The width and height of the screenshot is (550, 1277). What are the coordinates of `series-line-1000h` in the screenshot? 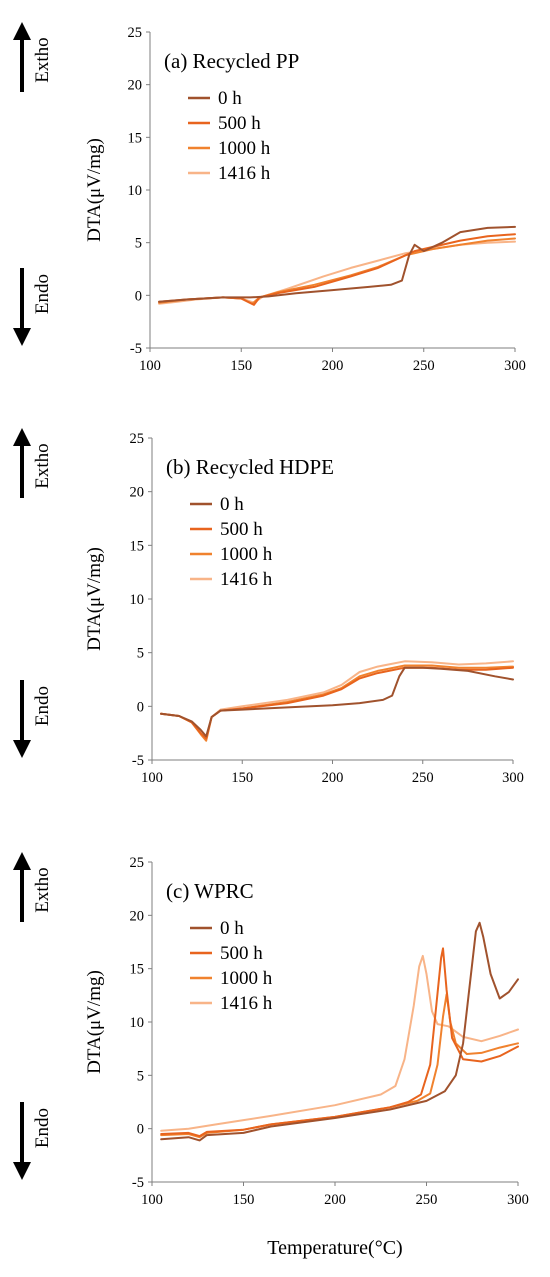 It's located at (337, 703).